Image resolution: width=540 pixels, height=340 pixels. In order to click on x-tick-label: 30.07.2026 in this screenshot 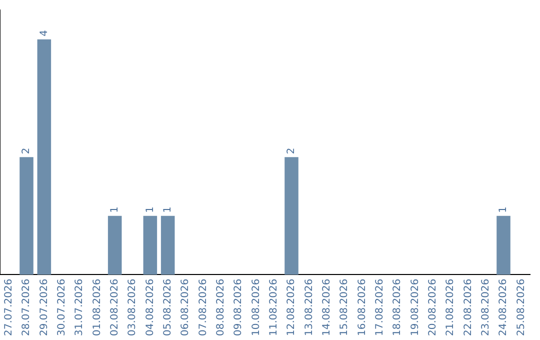, I will do `click(62, 307)`.